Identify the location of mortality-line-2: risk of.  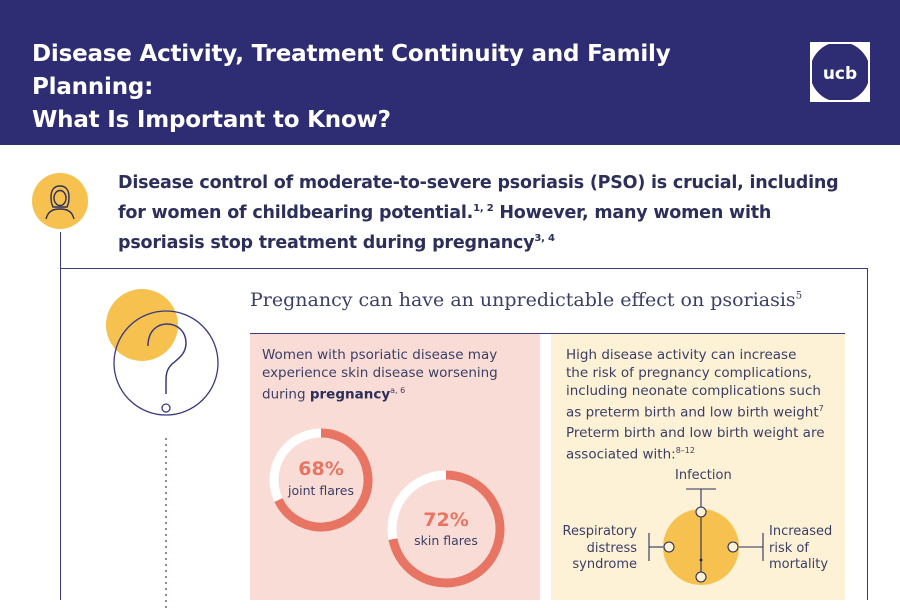
(789, 548).